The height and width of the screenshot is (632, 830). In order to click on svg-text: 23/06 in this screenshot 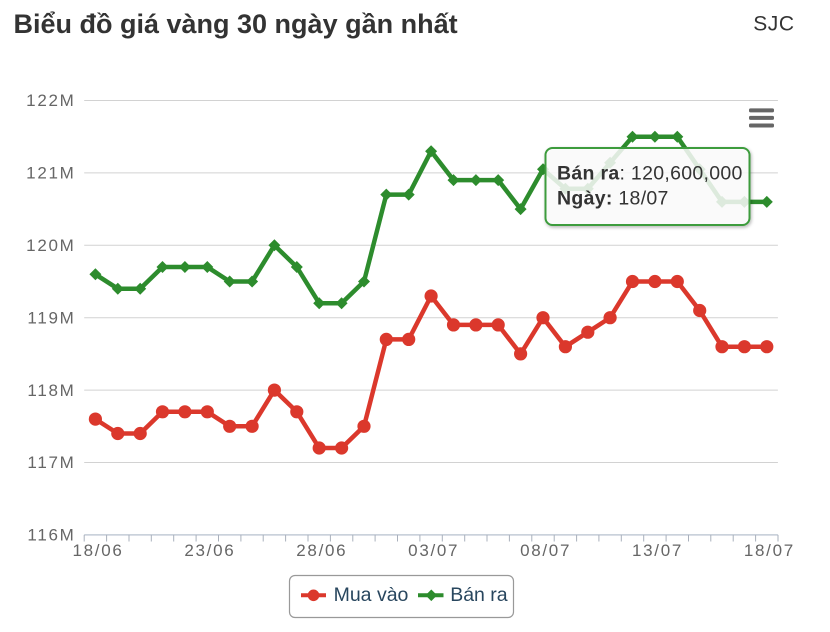, I will do `click(209, 550)`.